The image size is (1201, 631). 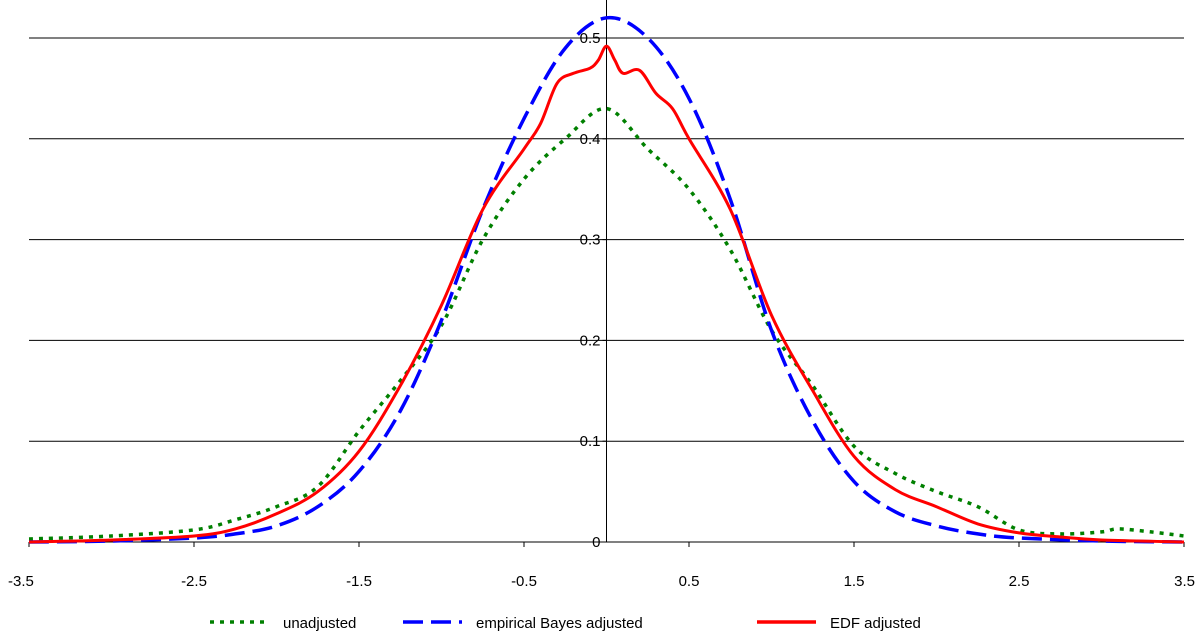 I want to click on x-tick-label: -1.5, so click(x=359, y=581).